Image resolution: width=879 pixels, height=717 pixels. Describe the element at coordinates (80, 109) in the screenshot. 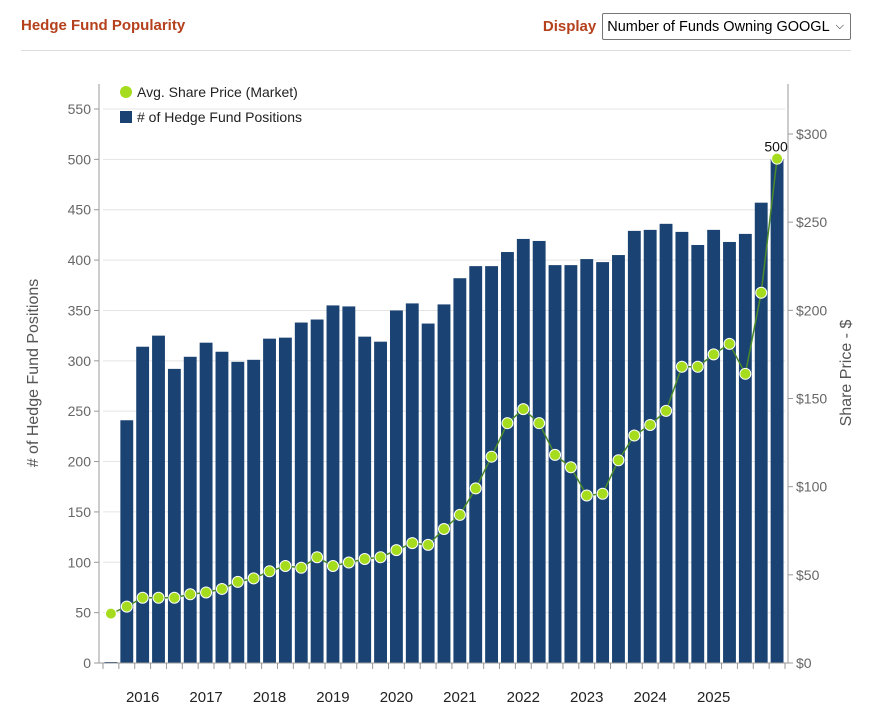

I see `y-tick-label: 550` at that location.